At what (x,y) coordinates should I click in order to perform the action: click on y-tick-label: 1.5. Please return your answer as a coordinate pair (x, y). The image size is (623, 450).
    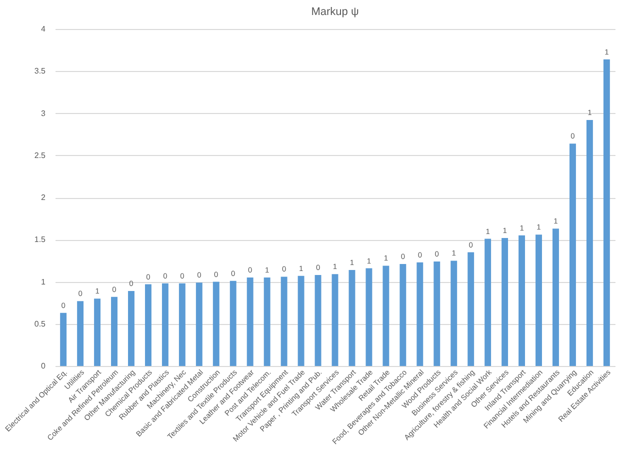
    Looking at the image, I should click on (40, 239).